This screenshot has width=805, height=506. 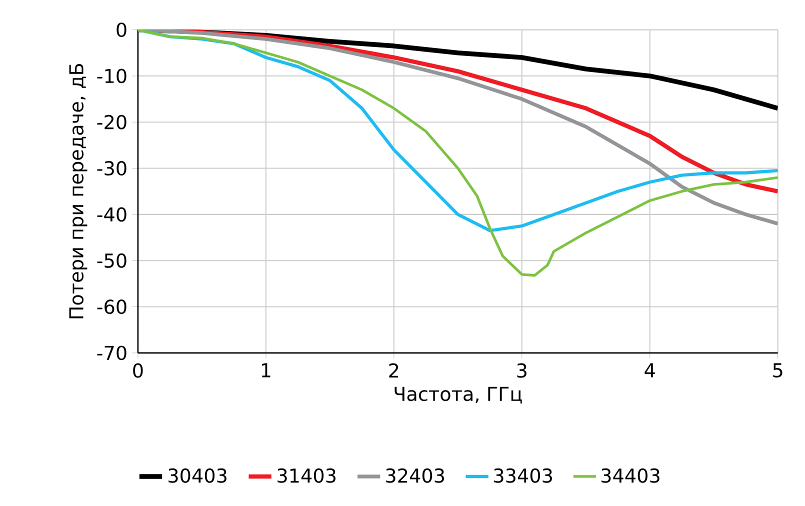 What do you see at coordinates (649, 370) in the screenshot?
I see `x-tick-label: 4` at bounding box center [649, 370].